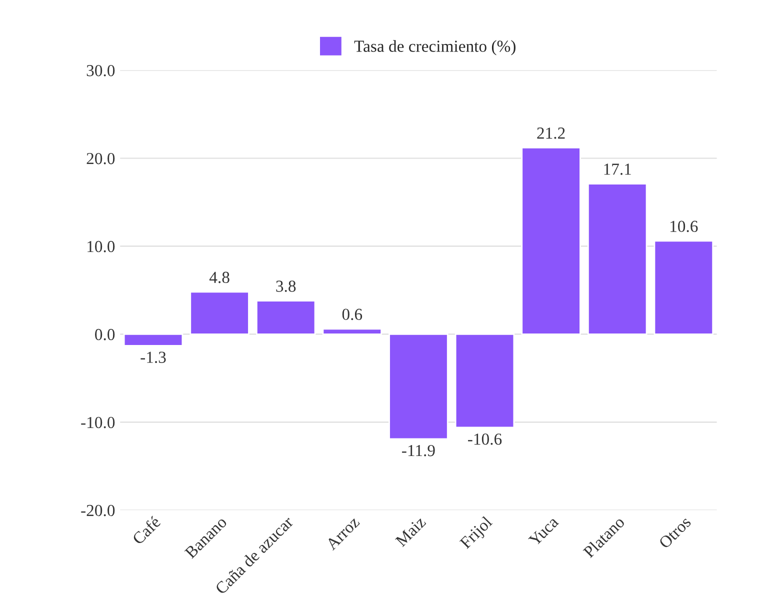  Describe the element at coordinates (485, 439) in the screenshot. I see `data-label: -10.6` at that location.